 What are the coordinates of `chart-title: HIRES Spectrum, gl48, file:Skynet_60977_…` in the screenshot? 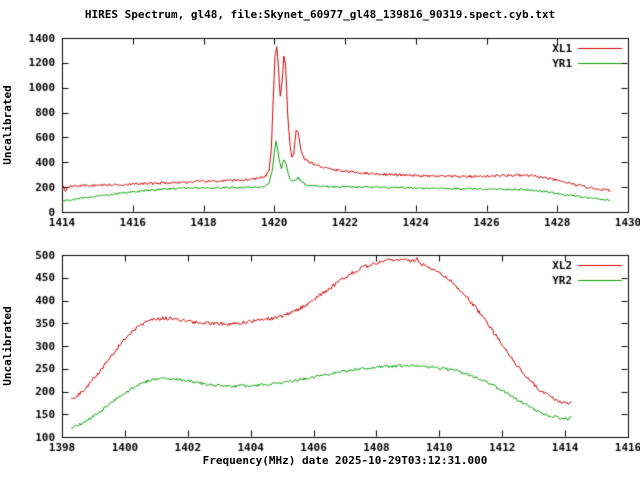 It's located at (320, 14).